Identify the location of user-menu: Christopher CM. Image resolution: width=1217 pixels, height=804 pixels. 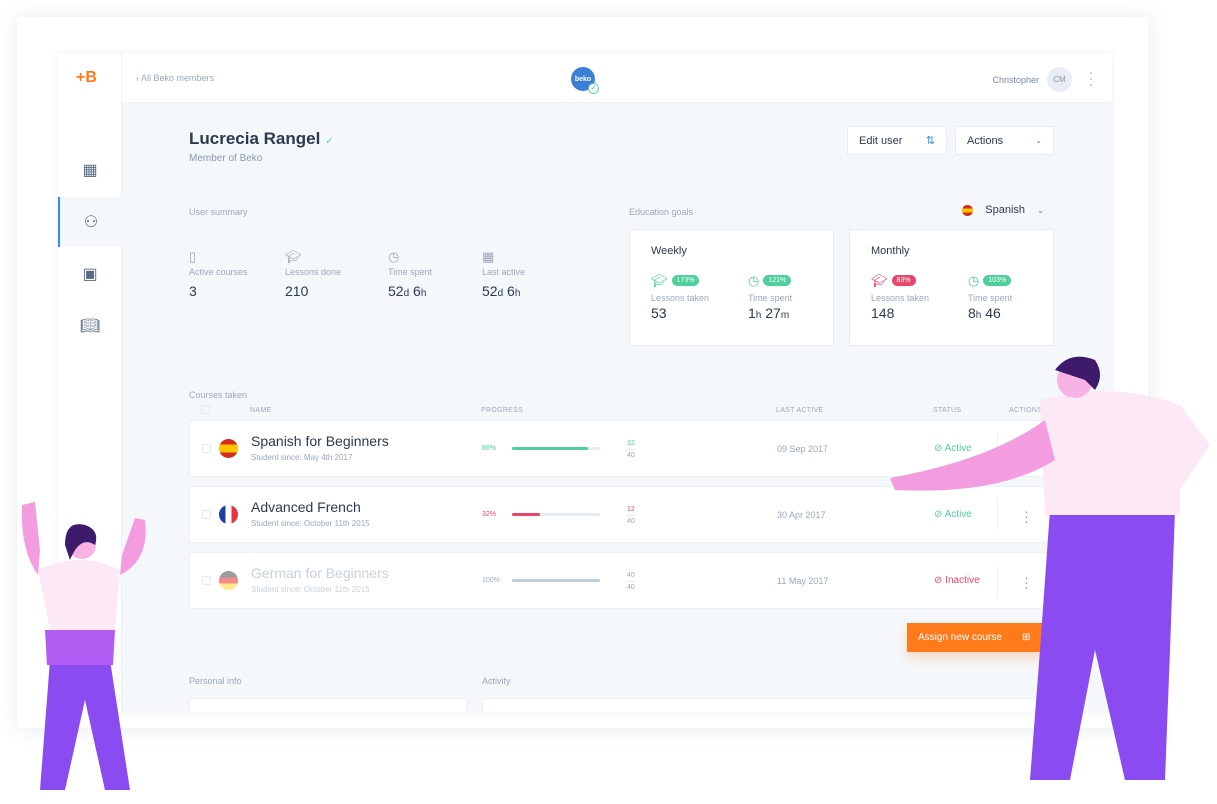
(1032, 79).